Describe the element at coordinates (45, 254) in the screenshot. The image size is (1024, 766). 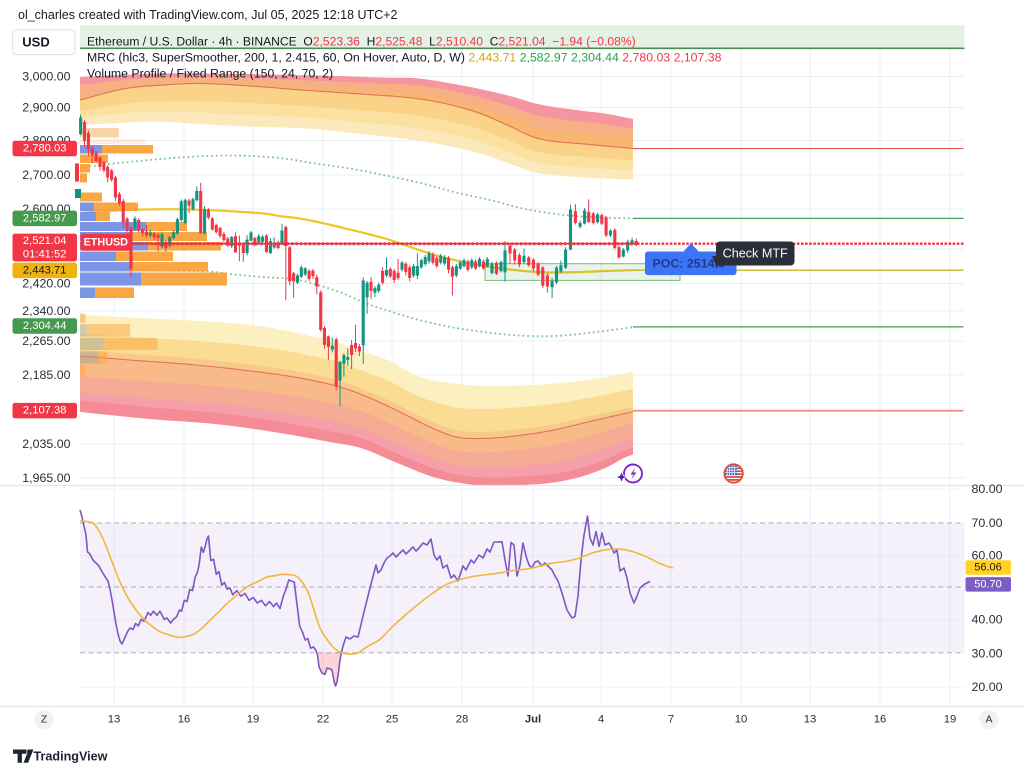
I see `svg-text: 01:41:52` at that location.